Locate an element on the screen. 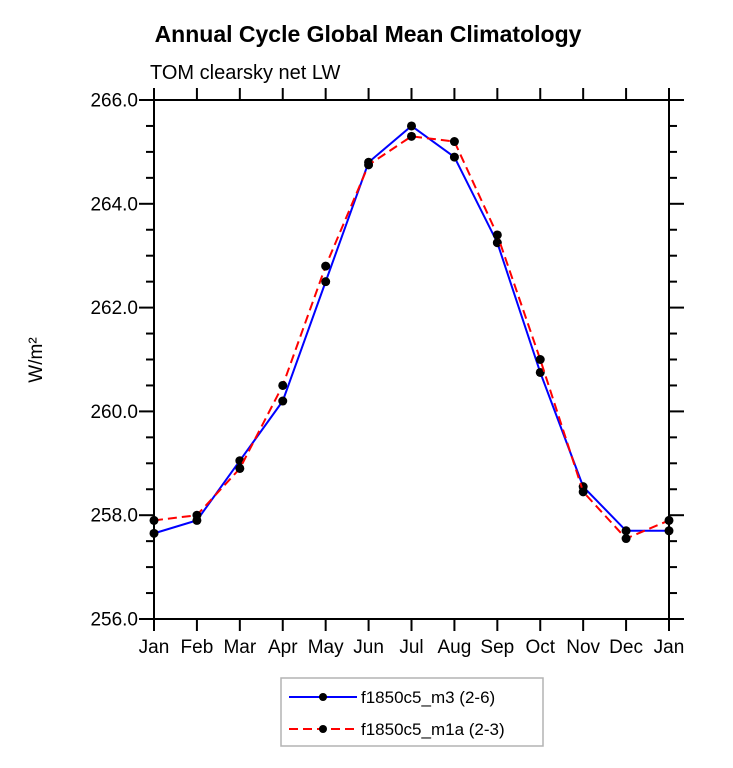  y-tick-label: 258.0 is located at coordinates (114, 516).